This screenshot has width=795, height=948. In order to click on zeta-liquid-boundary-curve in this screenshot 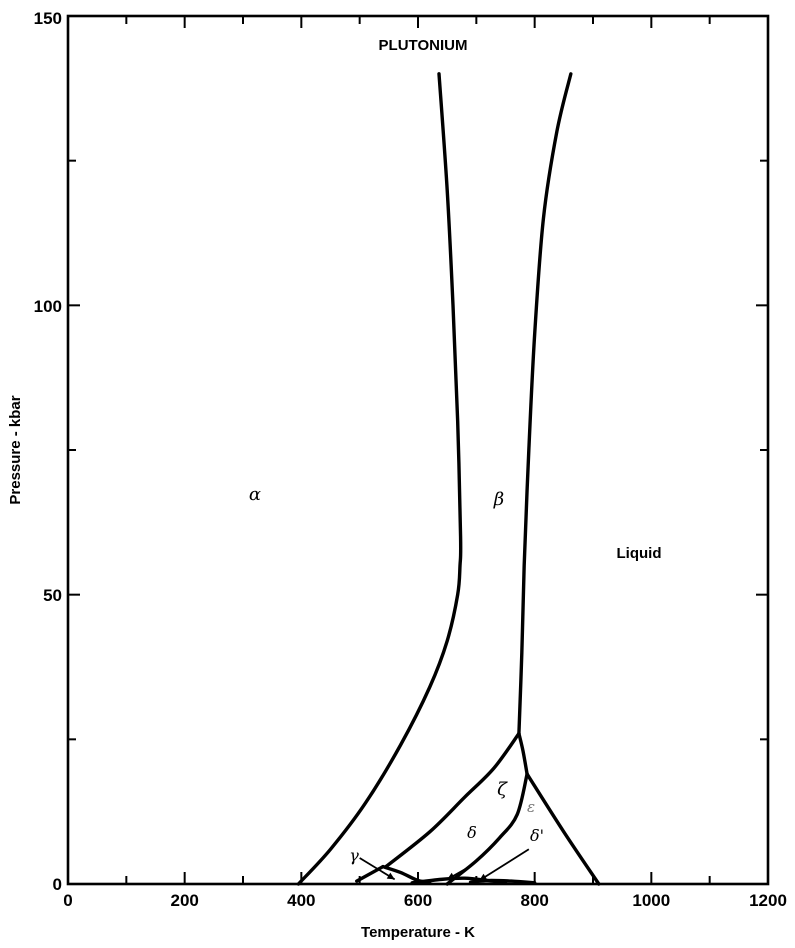, I will do `click(523, 753)`.